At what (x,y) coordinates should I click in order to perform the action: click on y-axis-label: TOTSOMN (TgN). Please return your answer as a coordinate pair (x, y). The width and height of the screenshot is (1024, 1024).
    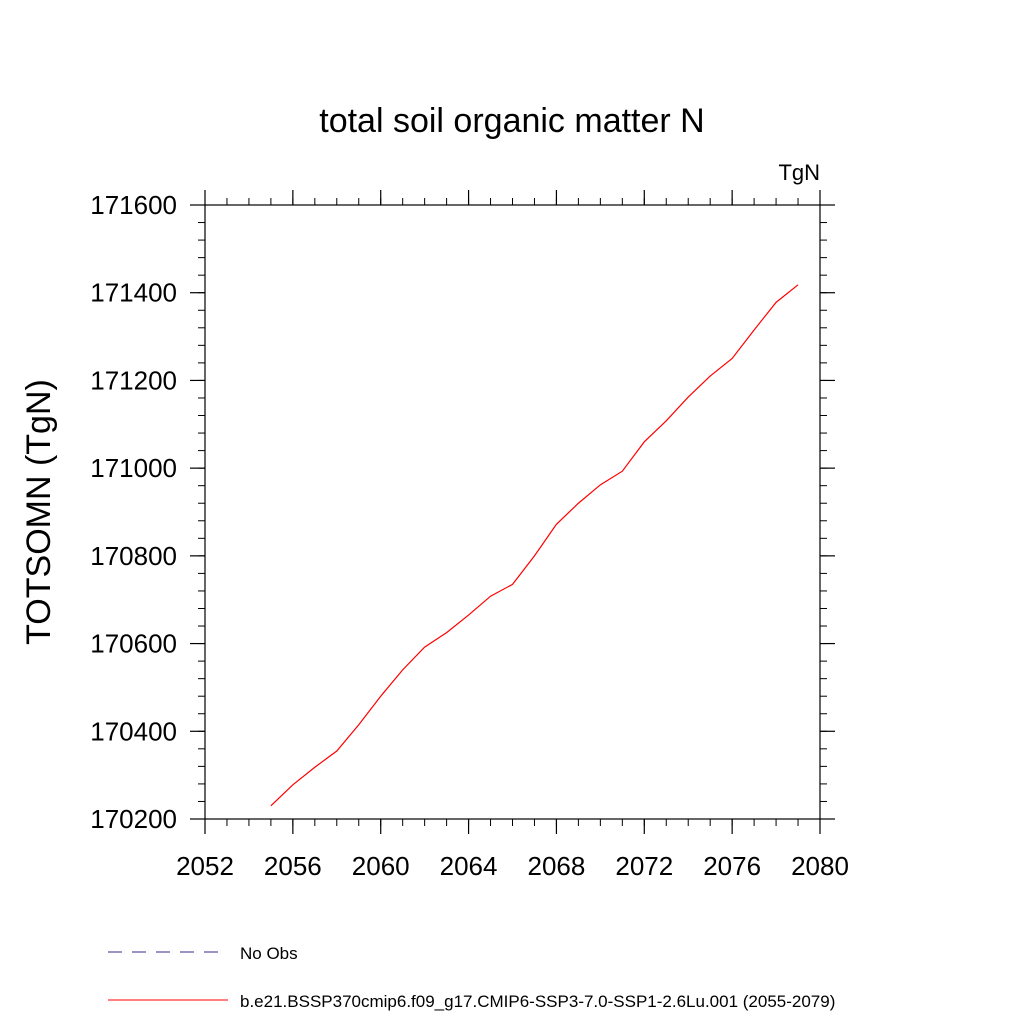
    Looking at the image, I should click on (39, 512).